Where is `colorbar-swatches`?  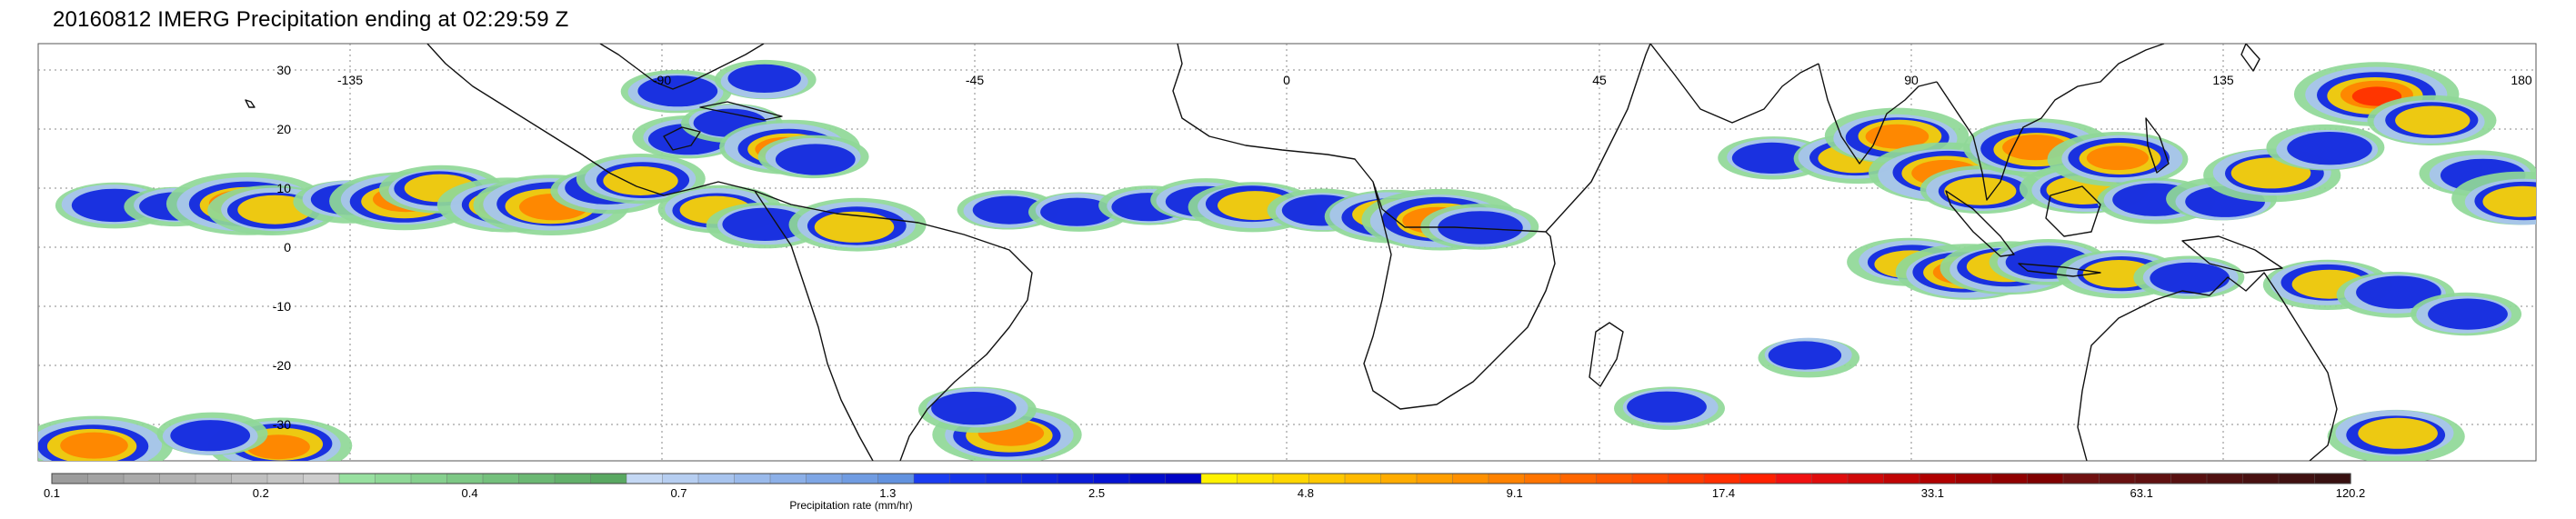 colorbar-swatches is located at coordinates (1201, 478).